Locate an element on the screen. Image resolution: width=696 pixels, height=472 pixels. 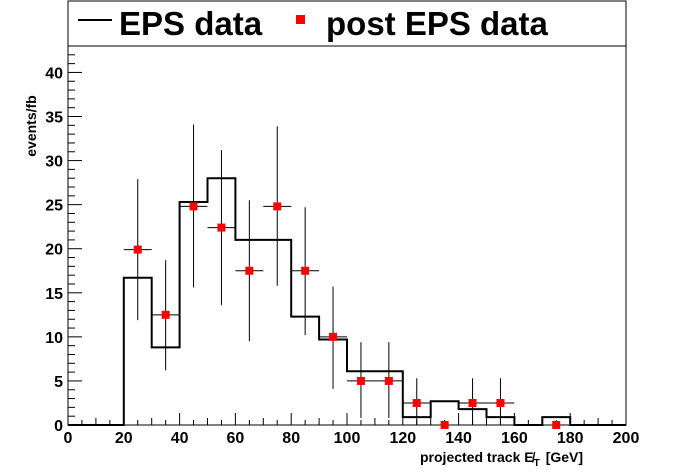
x-tick-label: 80 is located at coordinates (291, 438).